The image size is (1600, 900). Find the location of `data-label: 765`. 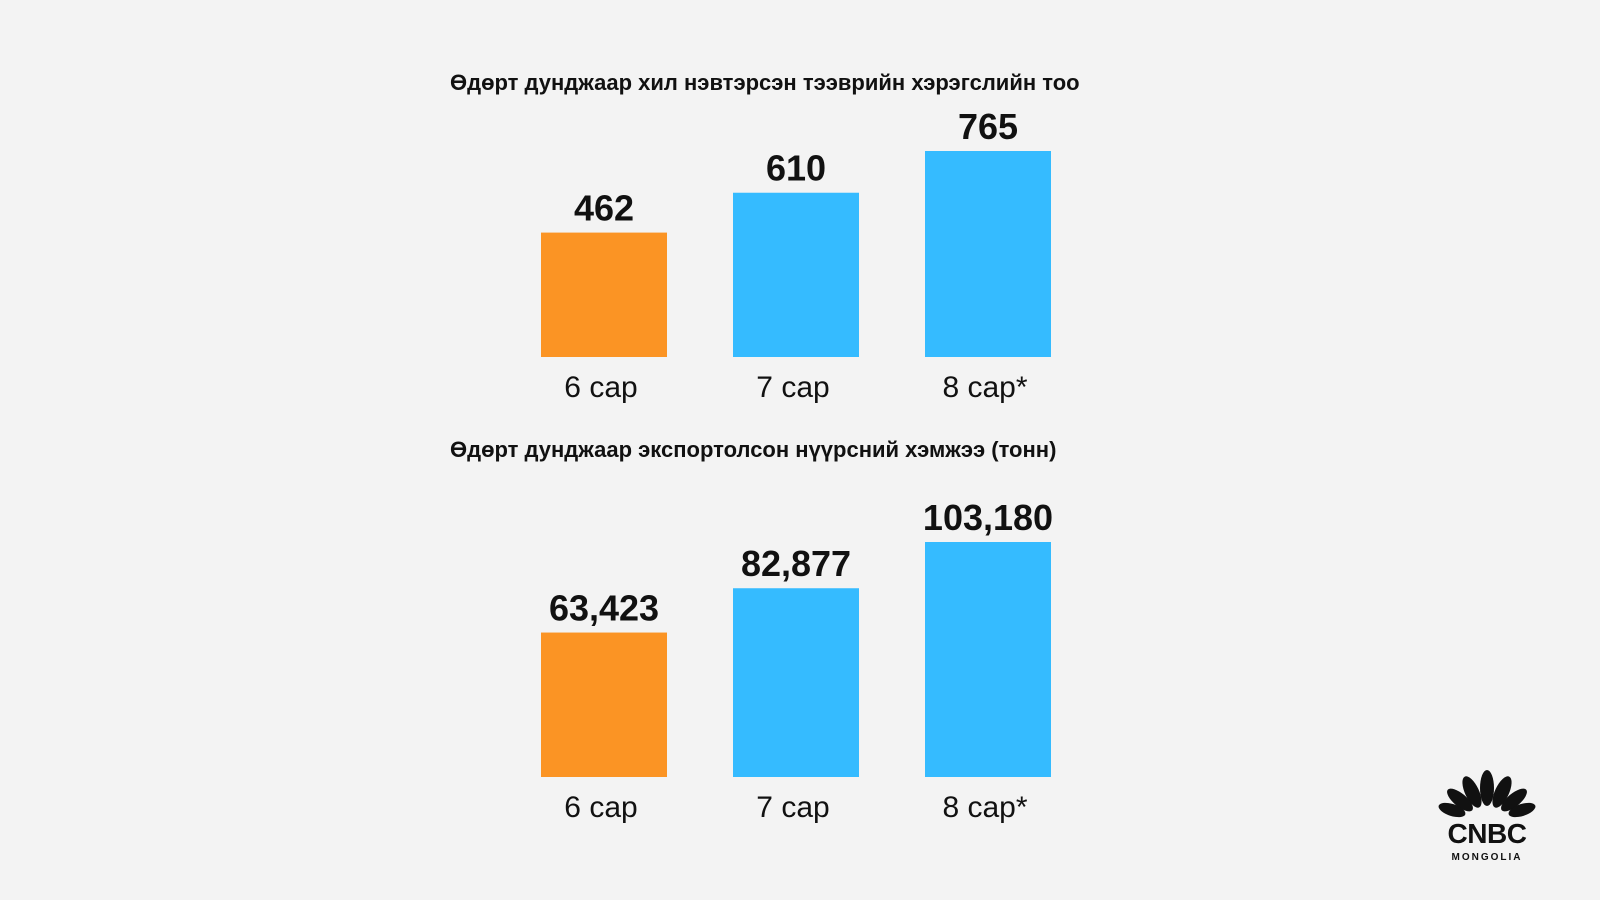

data-label: 765 is located at coordinates (988, 126).